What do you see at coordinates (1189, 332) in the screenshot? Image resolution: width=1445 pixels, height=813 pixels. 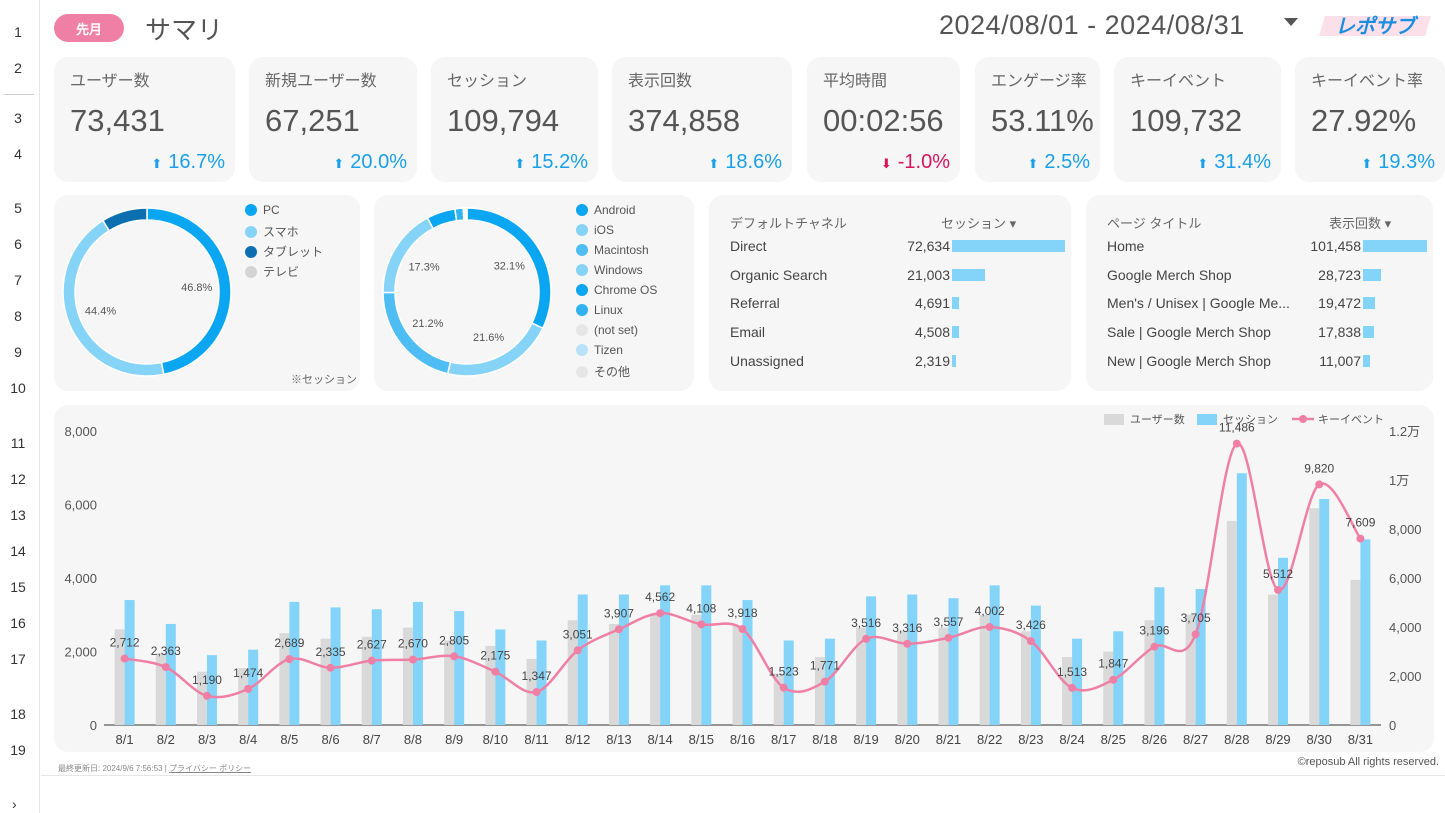 I see `table-row-label: Sale | Google Merch Shop` at bounding box center [1189, 332].